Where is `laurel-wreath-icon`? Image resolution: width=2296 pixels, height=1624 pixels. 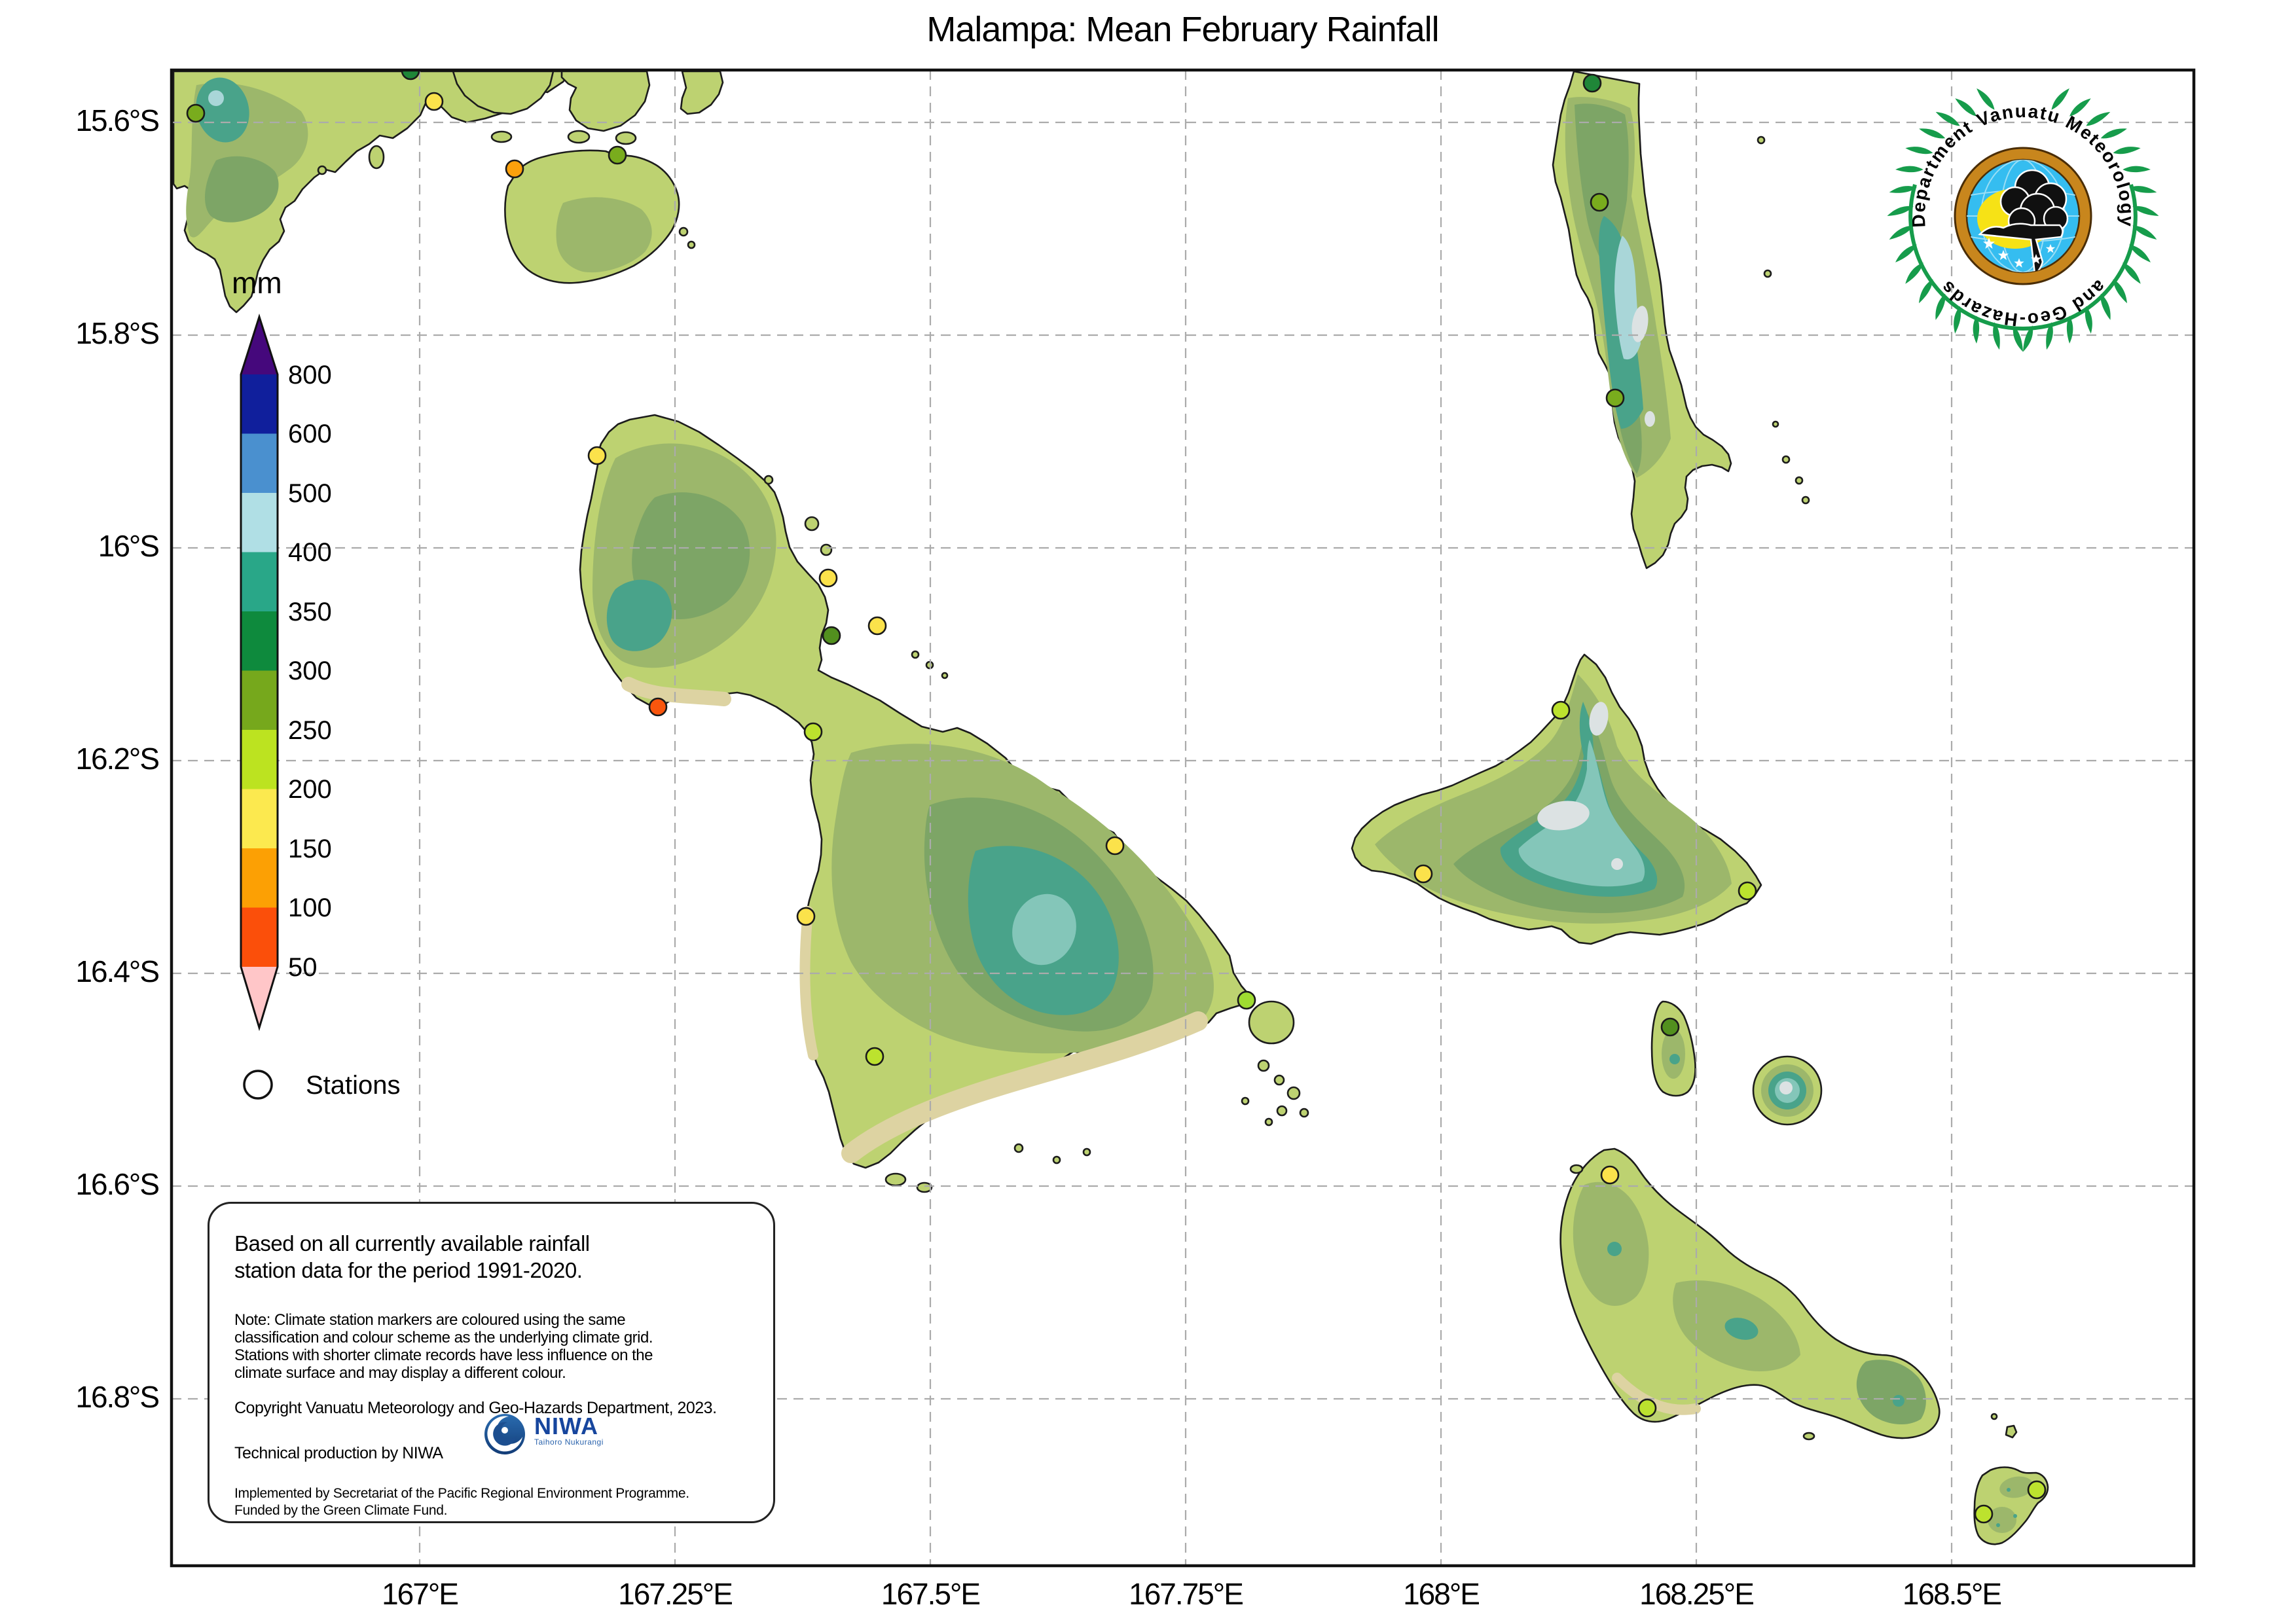 laurel-wreath-icon is located at coordinates (2023, 219).